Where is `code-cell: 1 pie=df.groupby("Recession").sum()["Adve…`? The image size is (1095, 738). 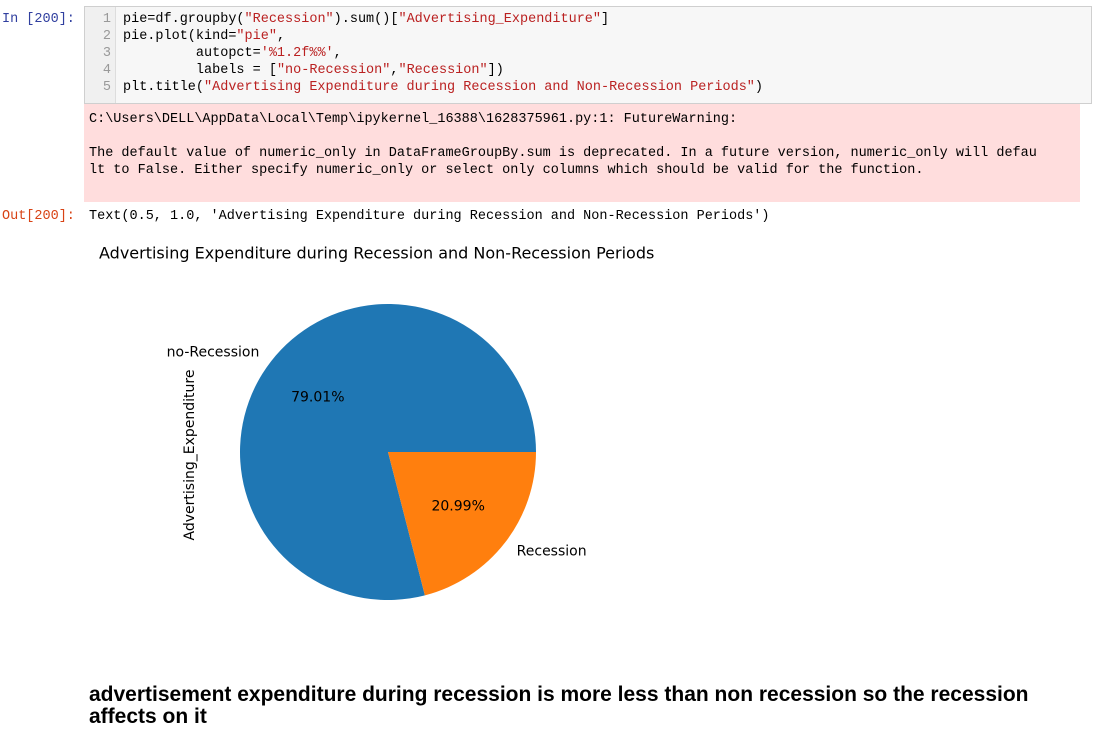
code-cell: 1 pie=df.groupby("Recession").sum()["Adve… is located at coordinates (588, 55).